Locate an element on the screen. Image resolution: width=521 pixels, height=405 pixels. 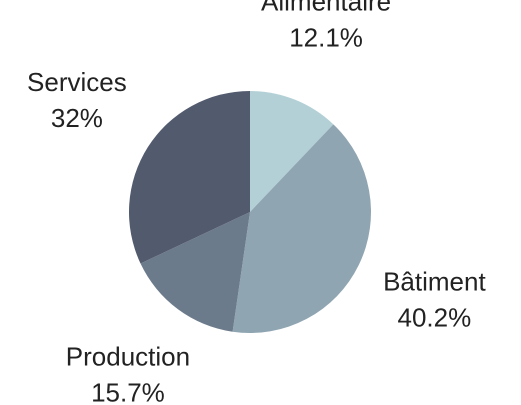
slice-label: Services is located at coordinates (77, 82).